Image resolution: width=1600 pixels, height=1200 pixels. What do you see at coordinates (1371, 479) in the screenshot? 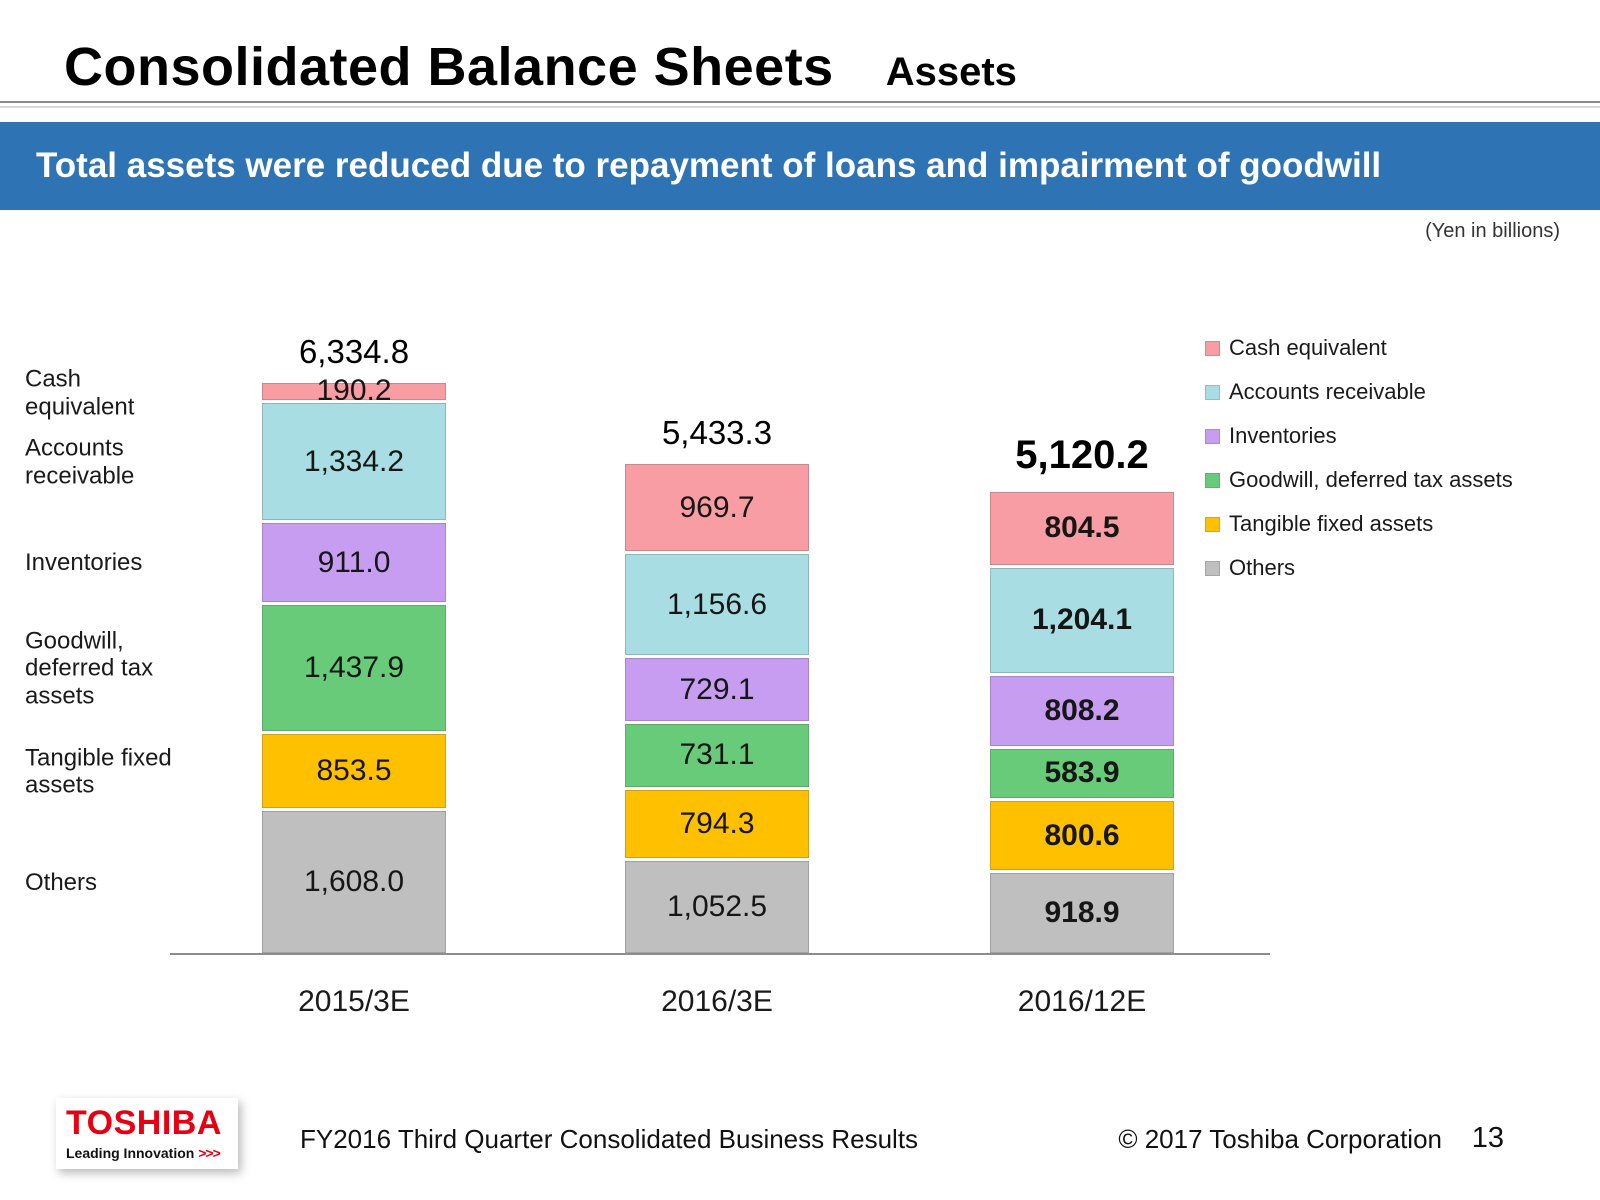
I see `legend-label: Goodwill, deferred tax assets` at bounding box center [1371, 479].